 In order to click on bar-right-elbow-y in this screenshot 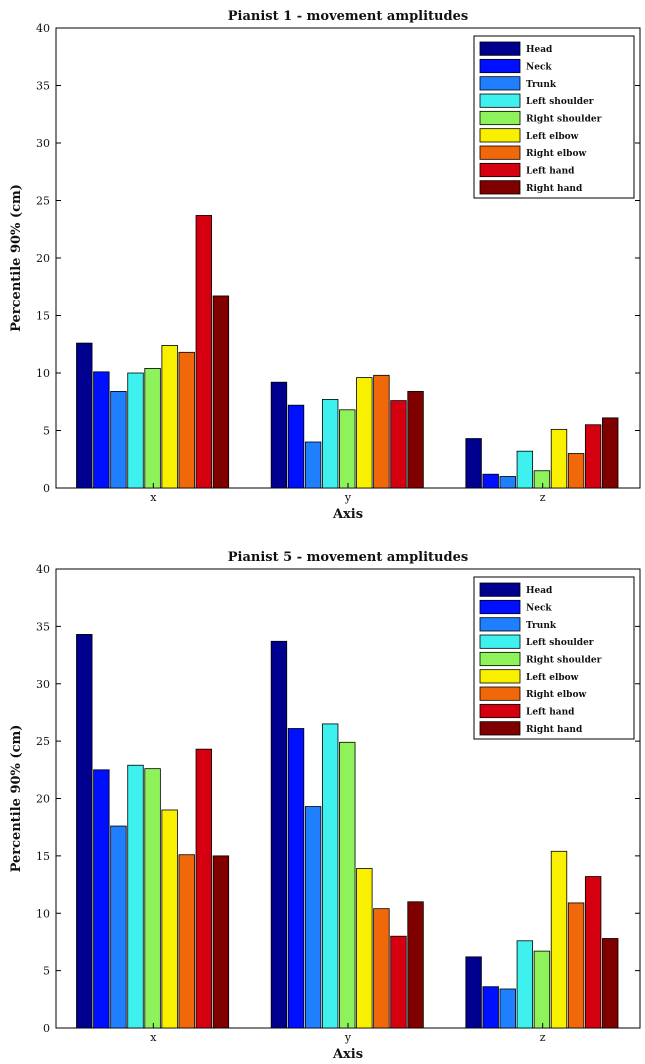, I will do `click(381, 431)`.